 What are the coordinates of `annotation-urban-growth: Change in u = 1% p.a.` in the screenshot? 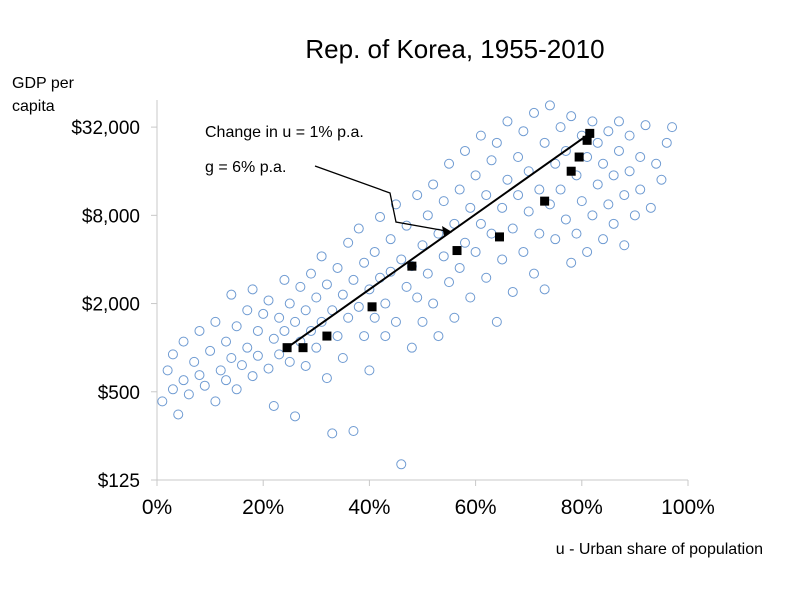 It's located at (284, 132).